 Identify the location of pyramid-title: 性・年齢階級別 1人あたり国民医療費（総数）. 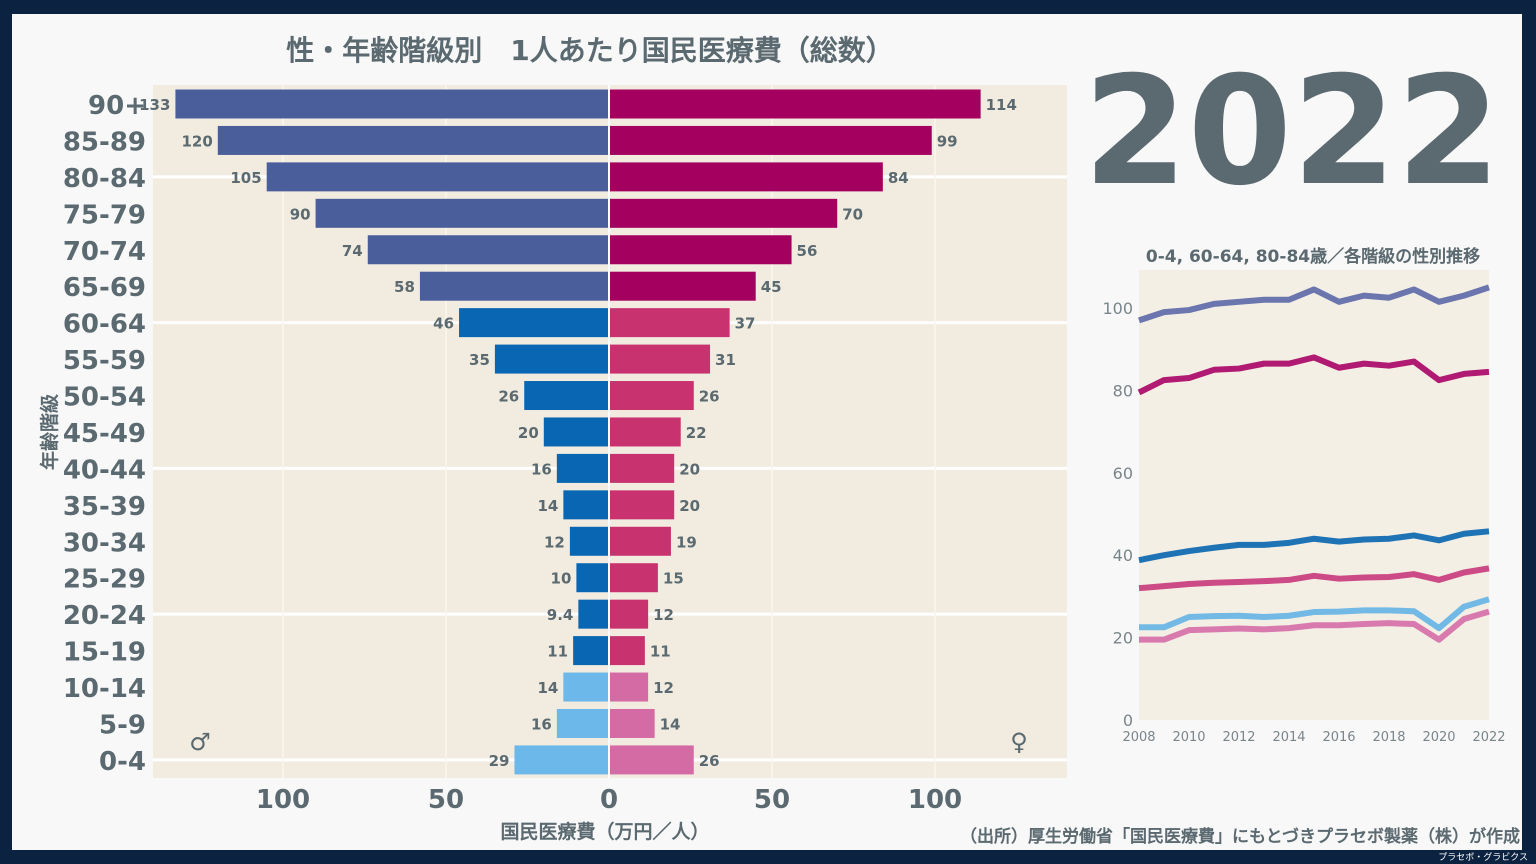
(590, 50).